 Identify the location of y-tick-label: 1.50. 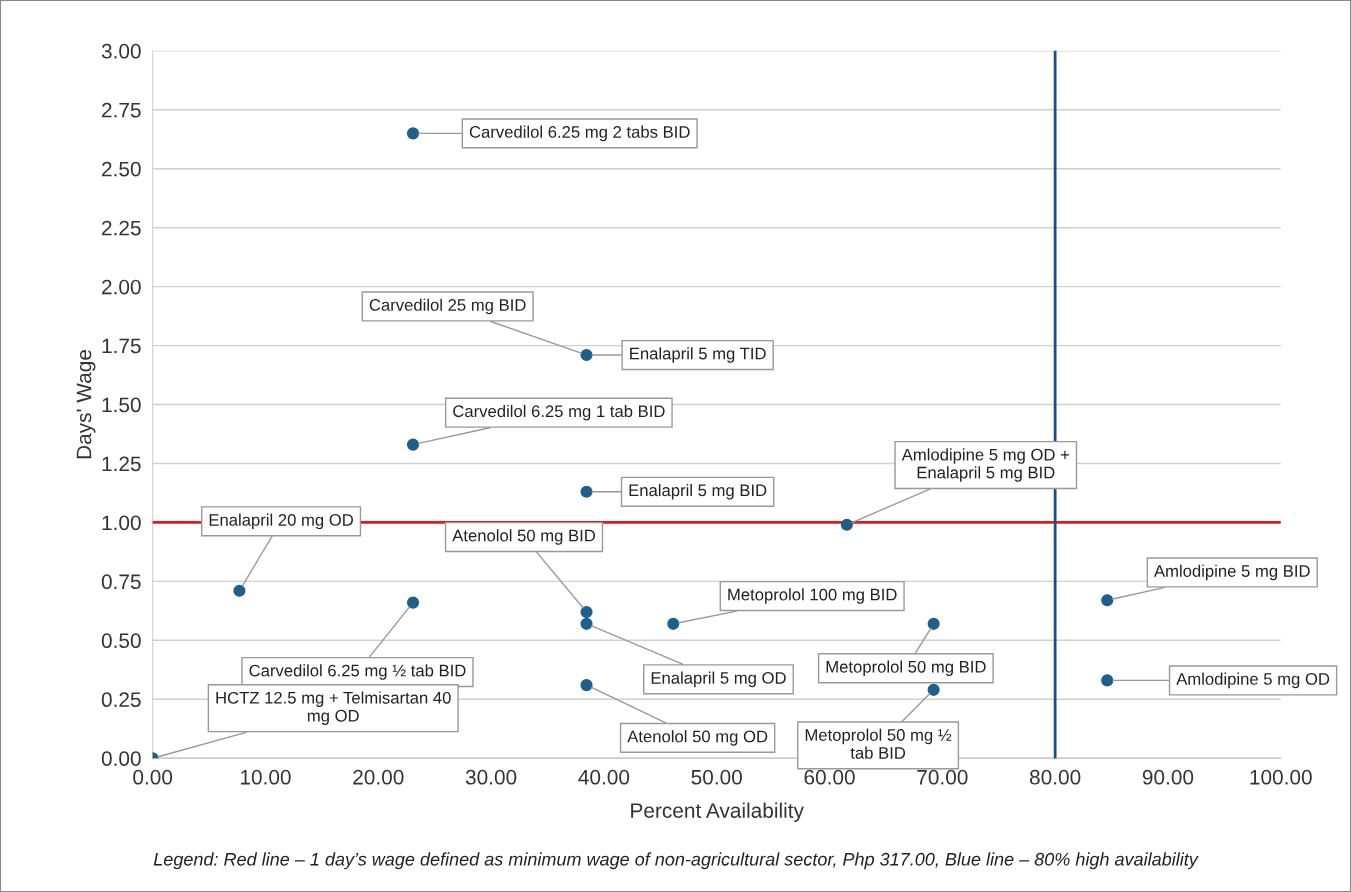
(121, 405).